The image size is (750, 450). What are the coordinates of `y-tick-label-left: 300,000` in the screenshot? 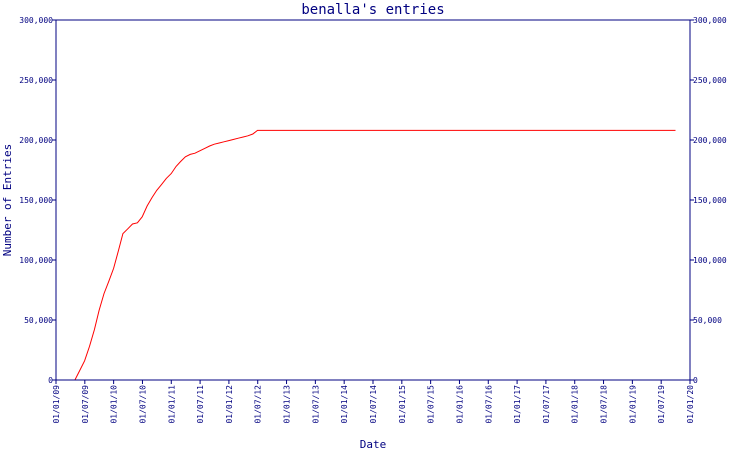 It's located at (36, 20).